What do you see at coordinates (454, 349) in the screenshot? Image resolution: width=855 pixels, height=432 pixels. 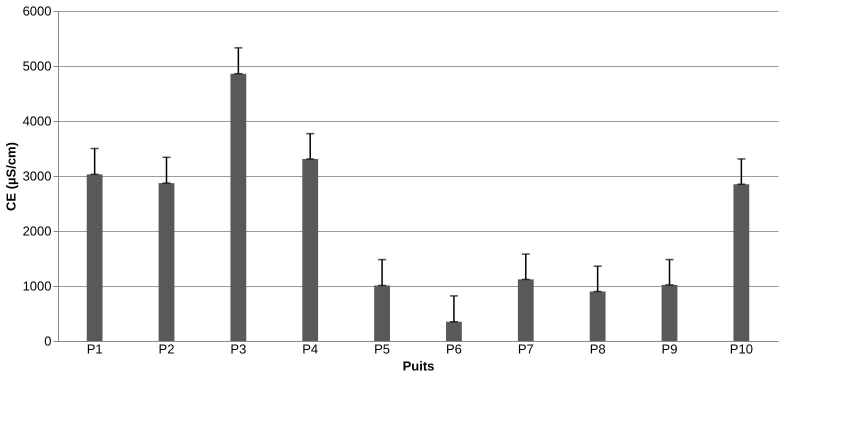 I see `x-tick-label: P6` at bounding box center [454, 349].